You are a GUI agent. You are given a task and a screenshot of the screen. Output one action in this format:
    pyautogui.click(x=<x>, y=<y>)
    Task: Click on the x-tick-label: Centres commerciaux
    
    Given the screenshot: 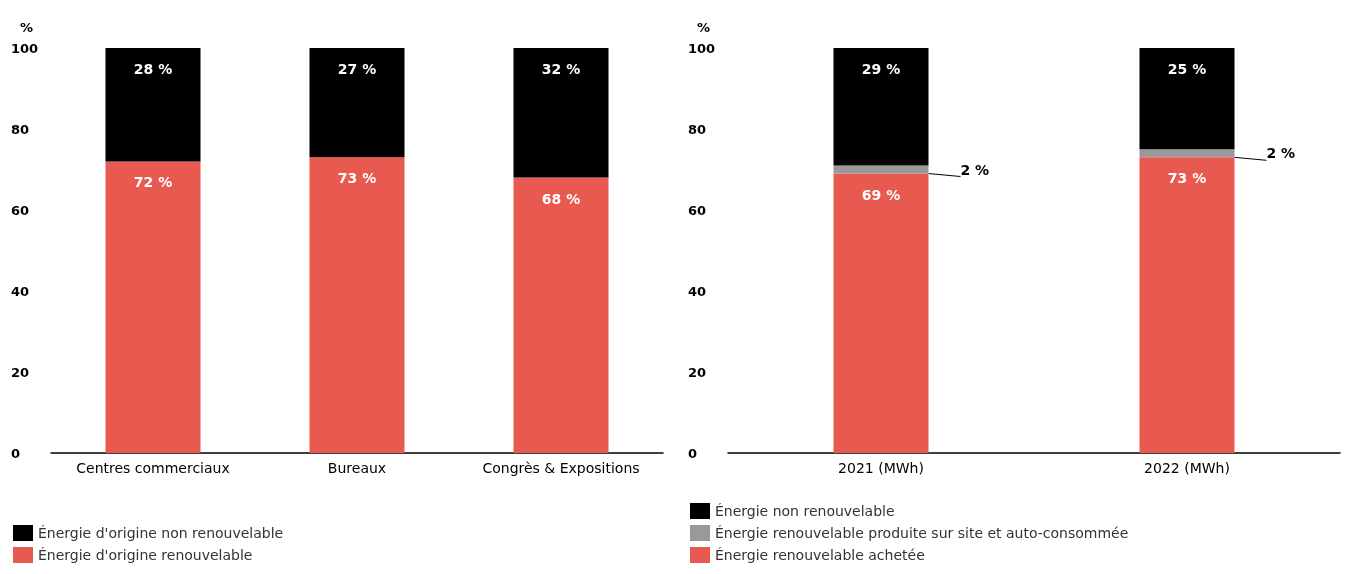 What is the action you would take?
    pyautogui.click(x=153, y=468)
    